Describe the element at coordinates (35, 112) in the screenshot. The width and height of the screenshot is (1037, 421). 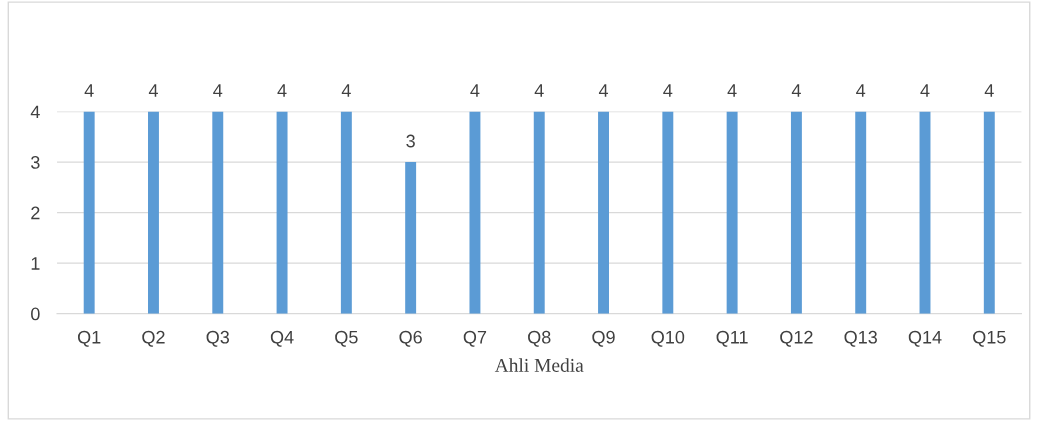
I see `y-tick-label: 4` at that location.